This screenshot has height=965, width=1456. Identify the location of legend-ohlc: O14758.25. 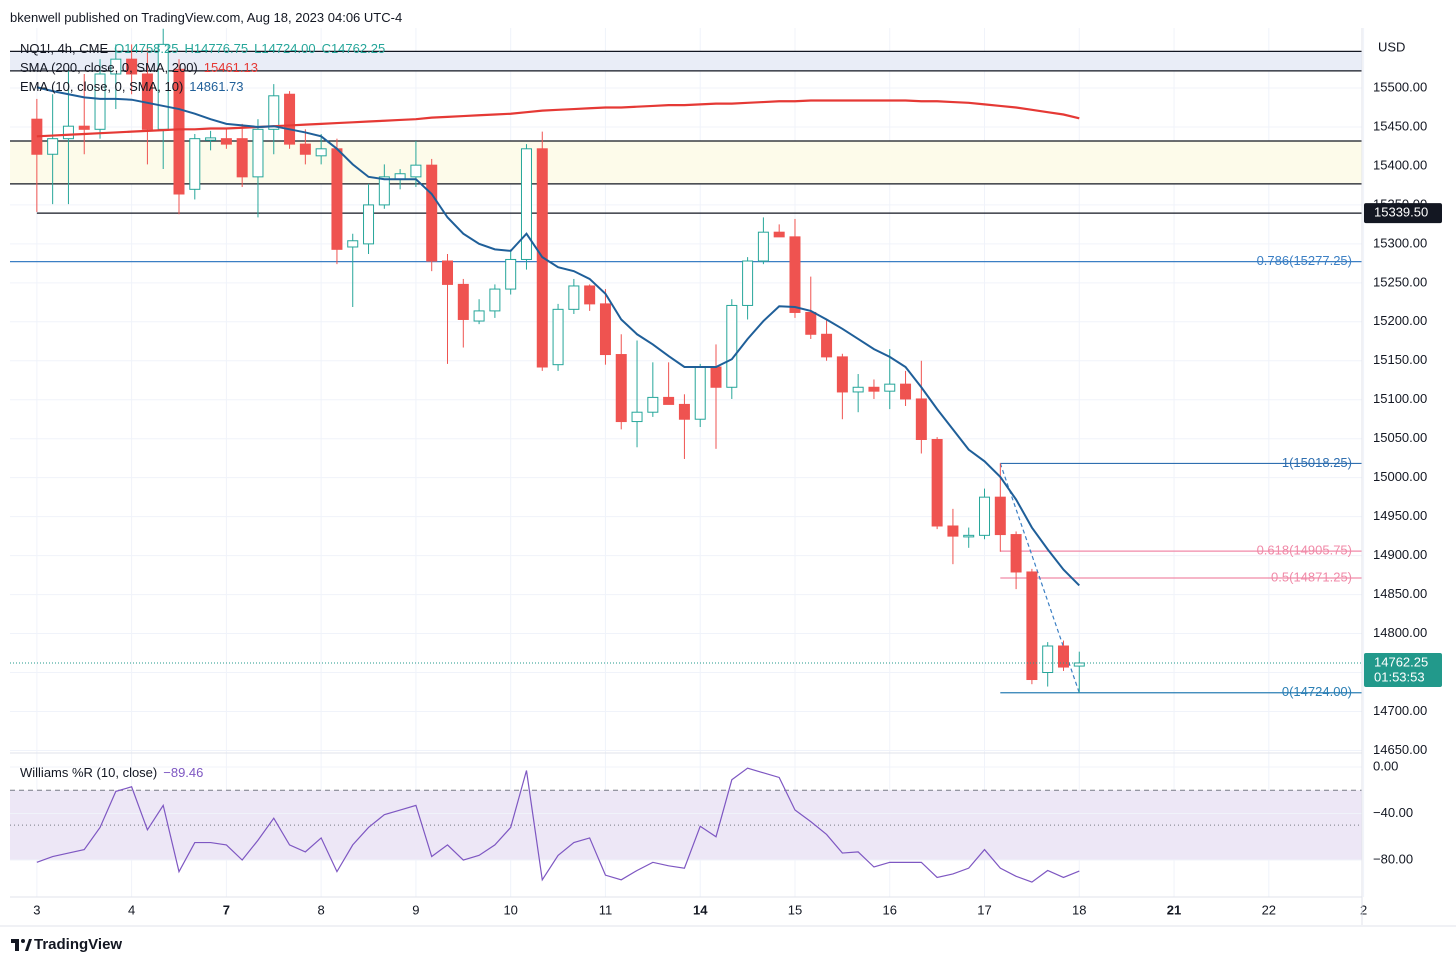
(146, 48).